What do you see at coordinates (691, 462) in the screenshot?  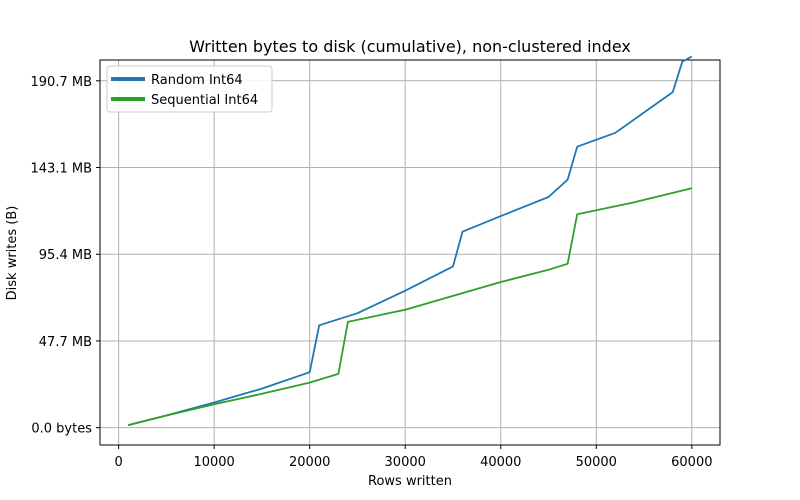 I see `x-tick-label: 60000` at bounding box center [691, 462].